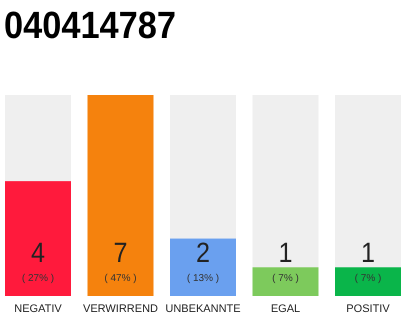 Image resolution: width=410 pixels, height=320 pixels. What do you see at coordinates (99, 26) in the screenshot?
I see `chart-title: 040414787` at bounding box center [99, 26].